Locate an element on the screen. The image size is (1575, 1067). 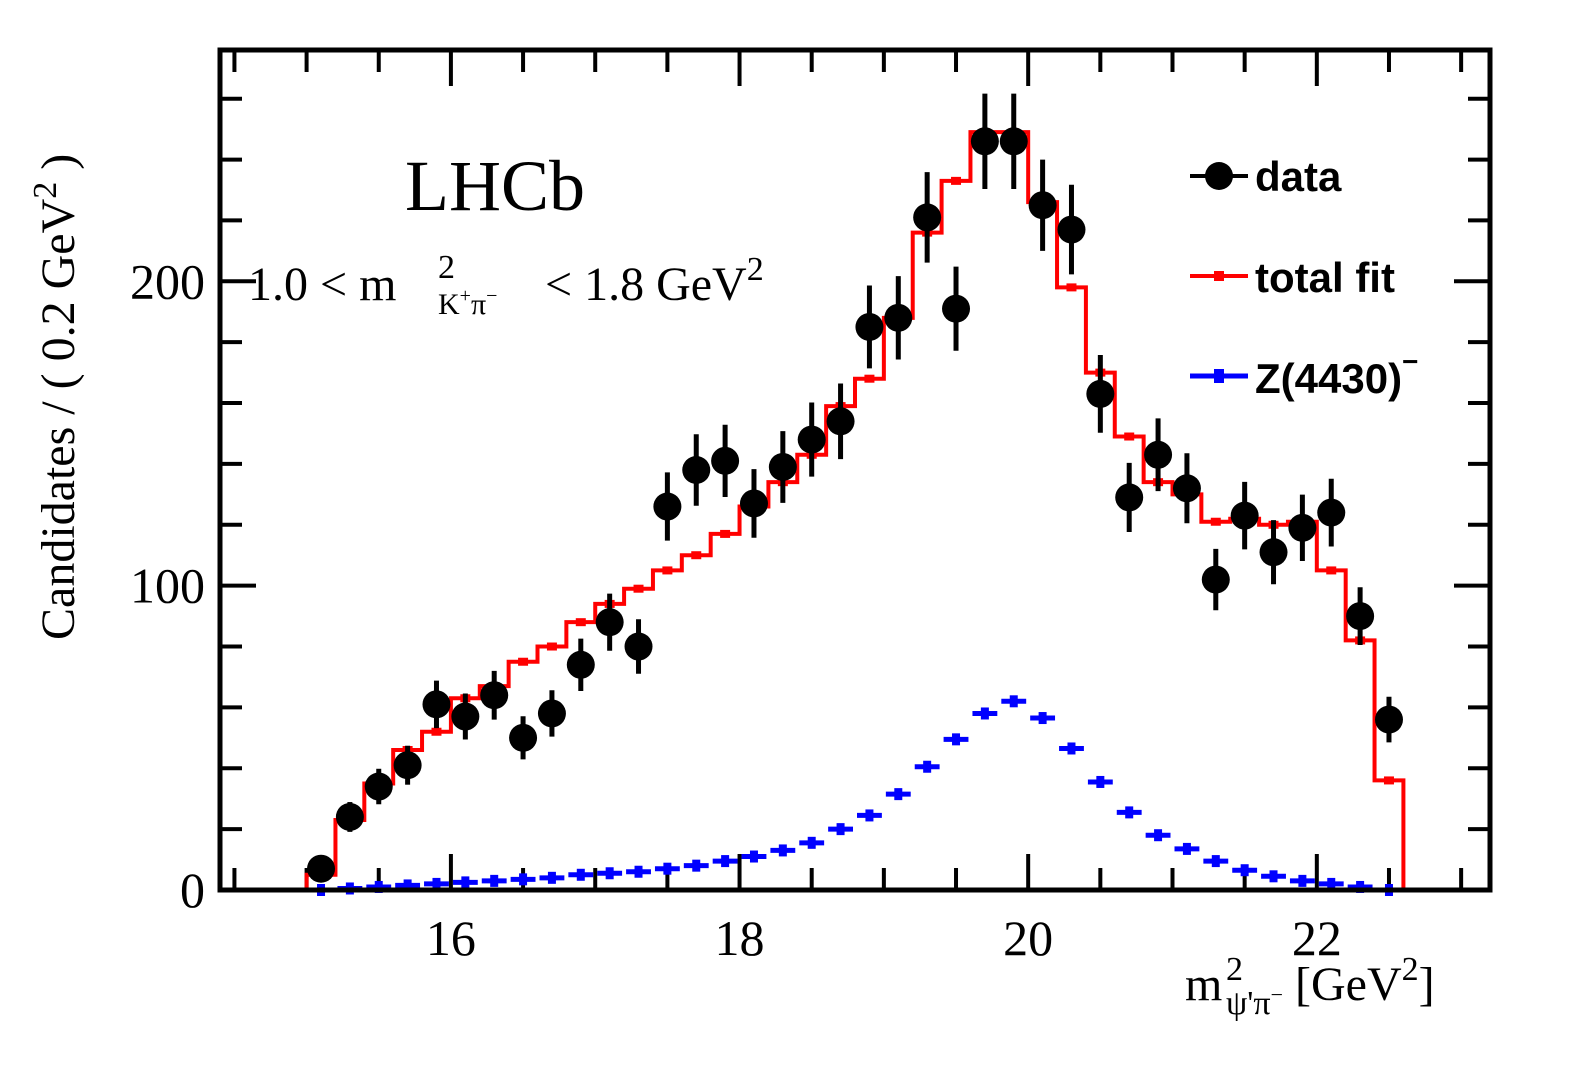
z4430-series is located at coordinates (855, 795).